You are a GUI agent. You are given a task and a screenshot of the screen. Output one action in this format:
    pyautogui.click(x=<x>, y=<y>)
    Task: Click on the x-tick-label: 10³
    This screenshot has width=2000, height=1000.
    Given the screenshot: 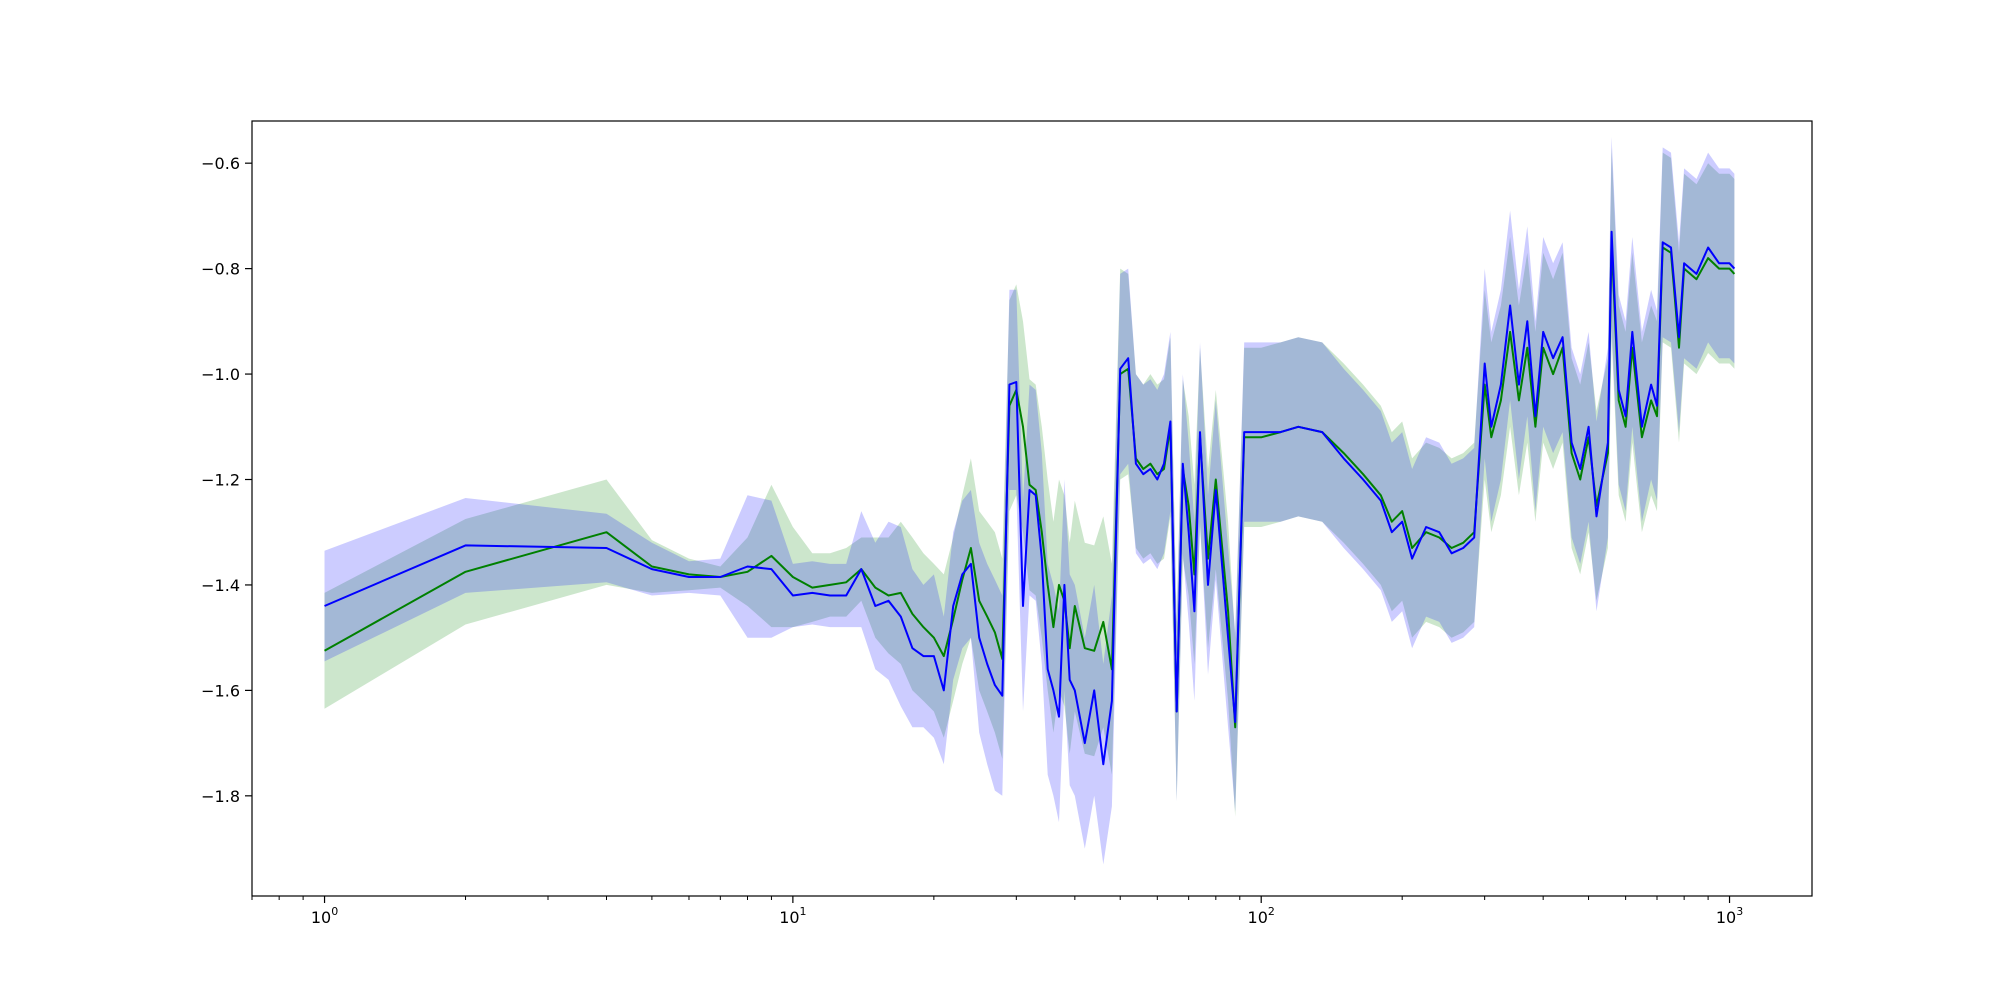 What is the action you would take?
    pyautogui.click(x=1729, y=916)
    